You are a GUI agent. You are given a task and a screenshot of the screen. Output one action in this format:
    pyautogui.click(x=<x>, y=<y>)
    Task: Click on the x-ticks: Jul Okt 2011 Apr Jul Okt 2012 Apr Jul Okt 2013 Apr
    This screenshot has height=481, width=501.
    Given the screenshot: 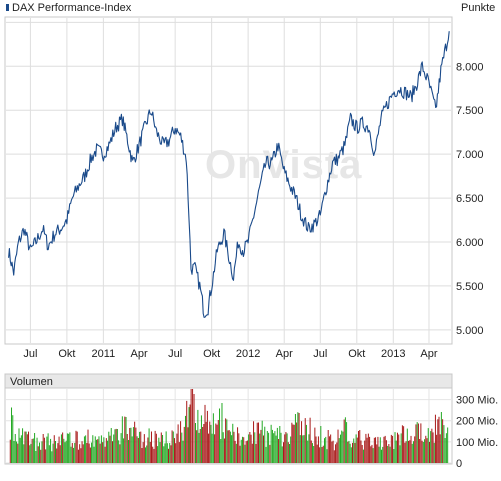 What is the action you would take?
    pyautogui.click(x=230, y=354)
    